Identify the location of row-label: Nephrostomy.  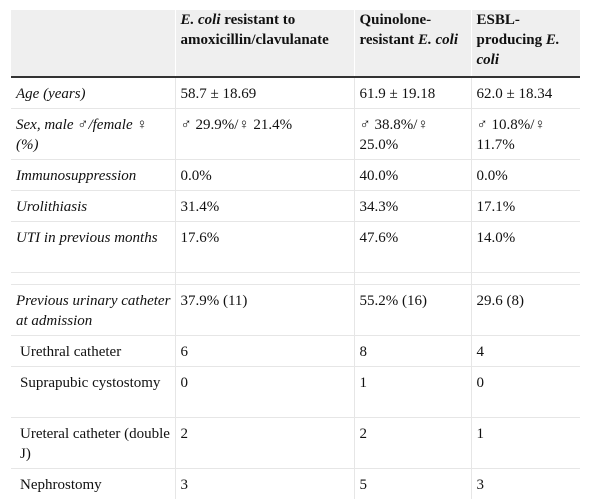
(93, 483).